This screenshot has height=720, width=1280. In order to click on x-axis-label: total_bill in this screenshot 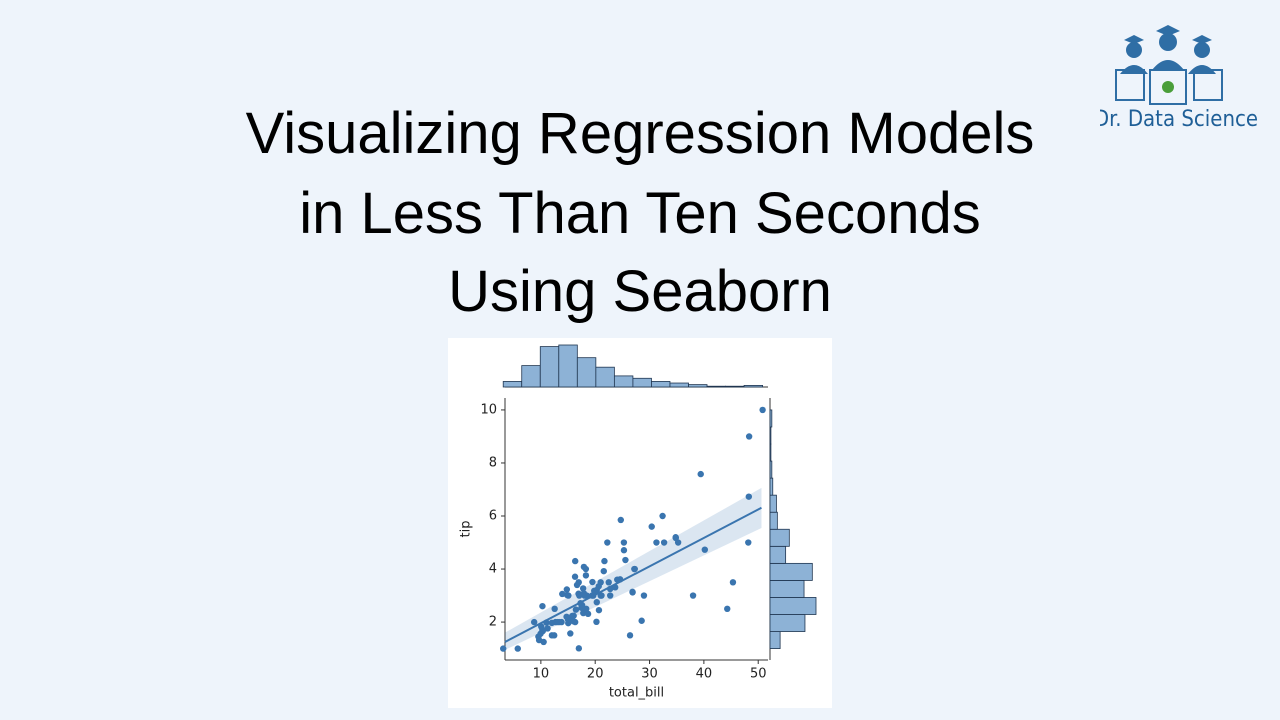, I will do `click(636, 693)`.